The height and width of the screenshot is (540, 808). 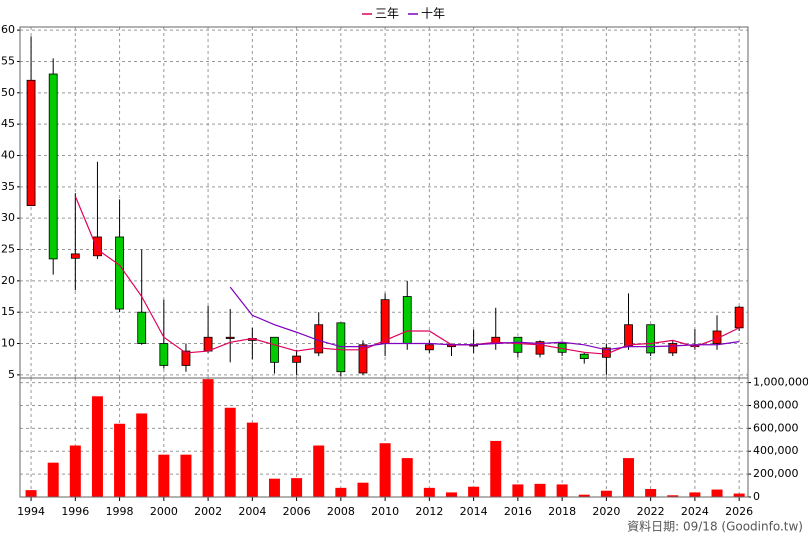 What do you see at coordinates (429, 511) in the screenshot?
I see `x-tick-label: 2012` at bounding box center [429, 511].